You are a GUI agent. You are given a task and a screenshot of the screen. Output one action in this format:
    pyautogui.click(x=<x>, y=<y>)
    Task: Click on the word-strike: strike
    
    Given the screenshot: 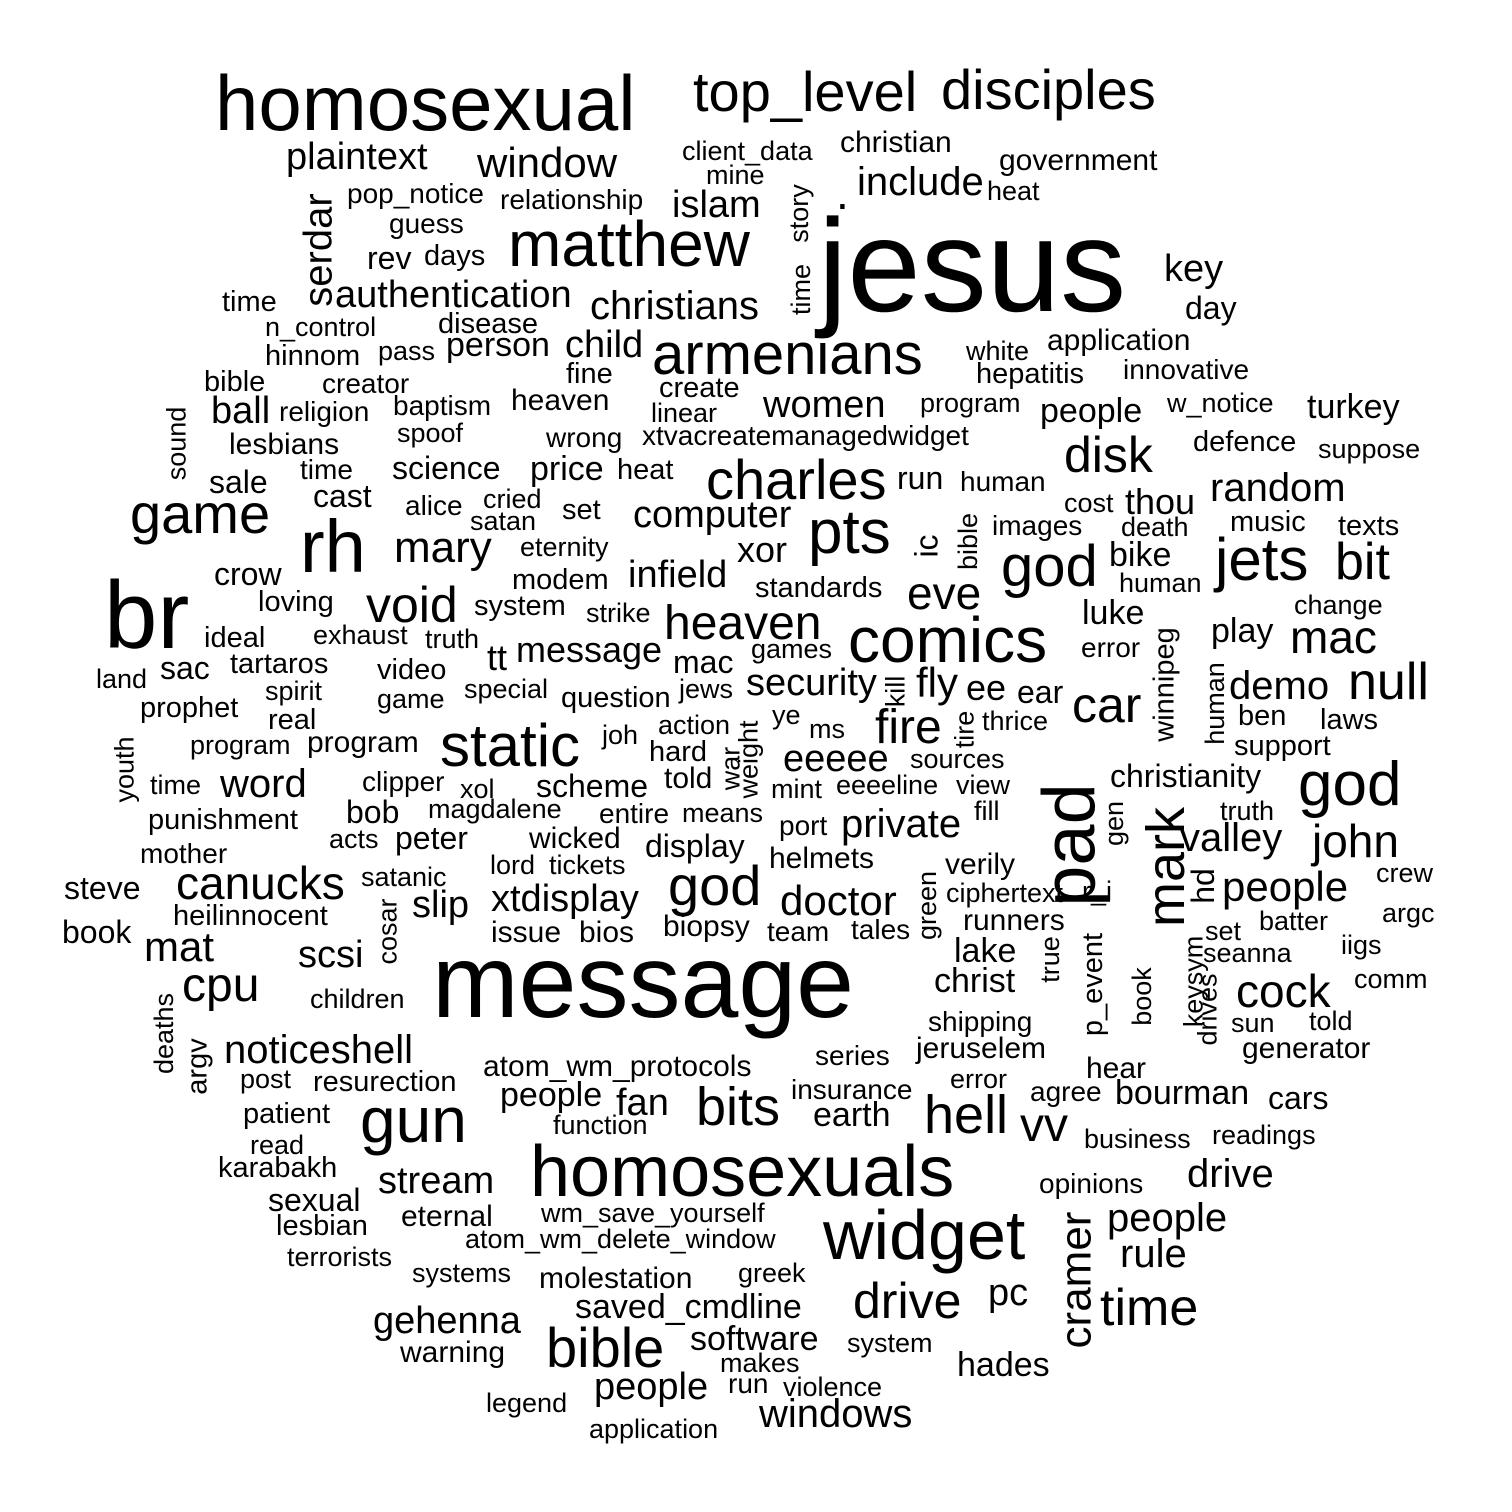 What is the action you would take?
    pyautogui.click(x=618, y=613)
    